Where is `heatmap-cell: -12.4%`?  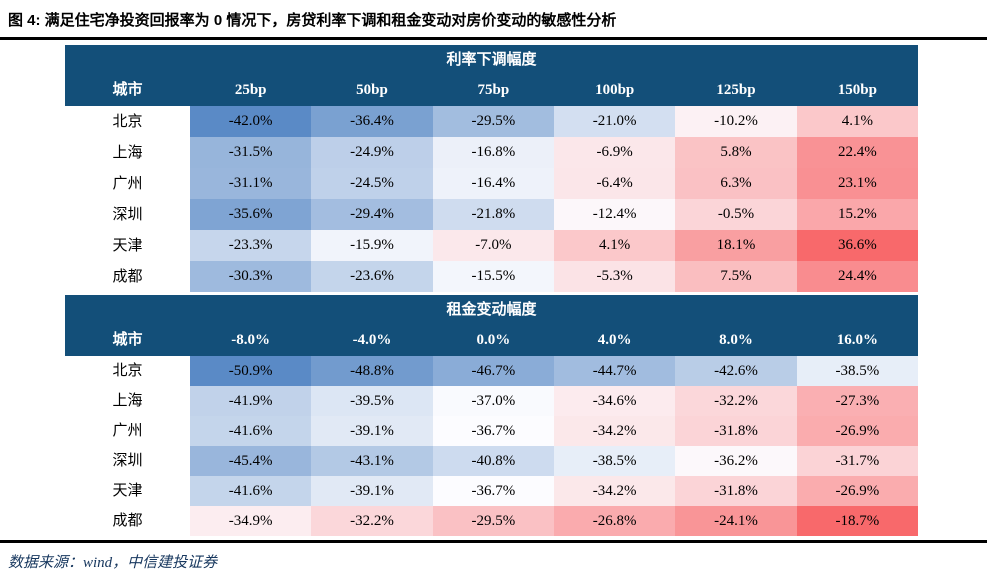 heatmap-cell: -12.4% is located at coordinates (615, 214).